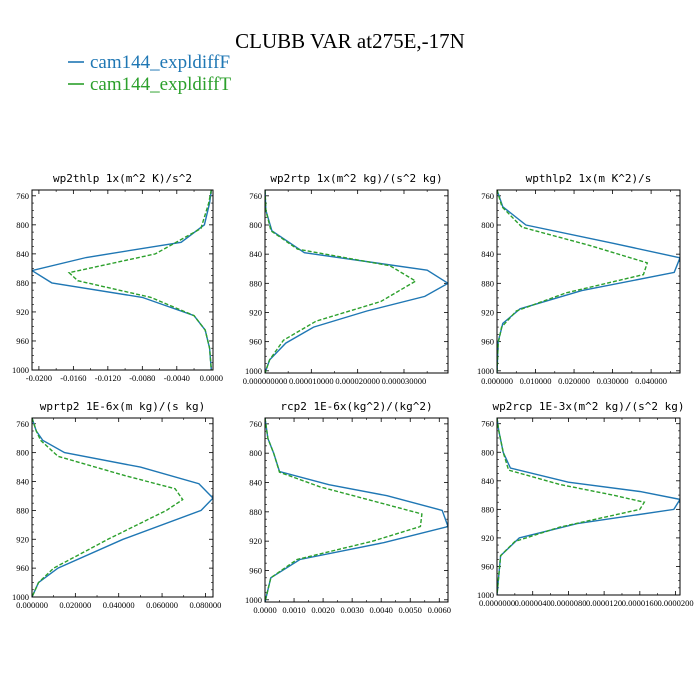  Describe the element at coordinates (381, 610) in the screenshot. I see `x-tick-label: 0.0040` at that location.